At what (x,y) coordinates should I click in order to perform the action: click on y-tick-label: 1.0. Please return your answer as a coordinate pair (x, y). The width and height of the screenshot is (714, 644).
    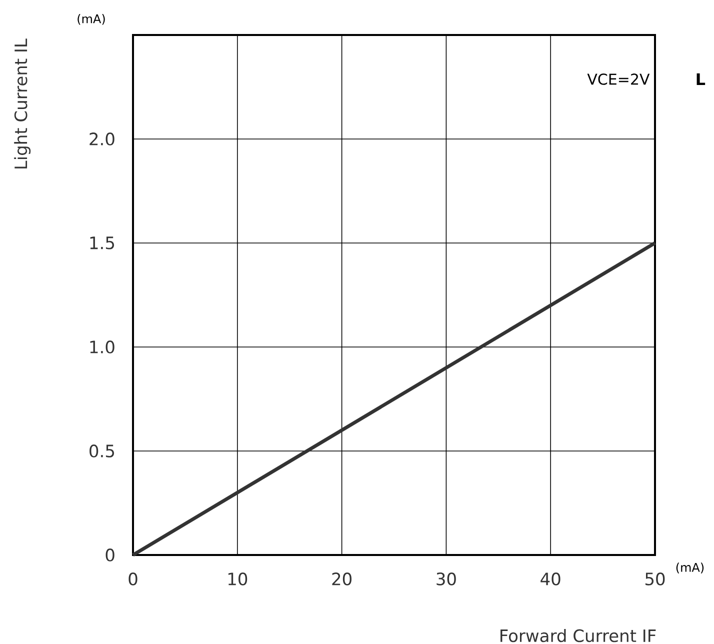
    Looking at the image, I should click on (102, 347).